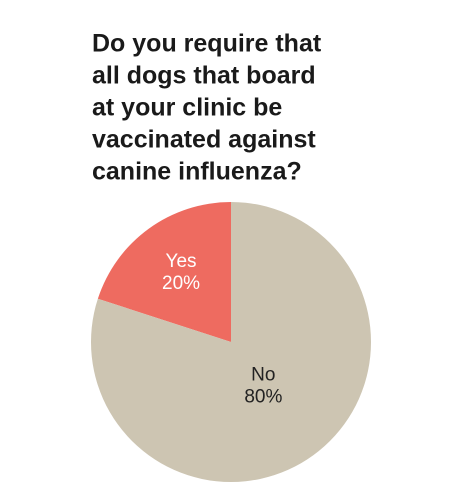 The image size is (455, 500). What do you see at coordinates (204, 76) in the screenshot?
I see `chart-title: all dogs that board` at bounding box center [204, 76].